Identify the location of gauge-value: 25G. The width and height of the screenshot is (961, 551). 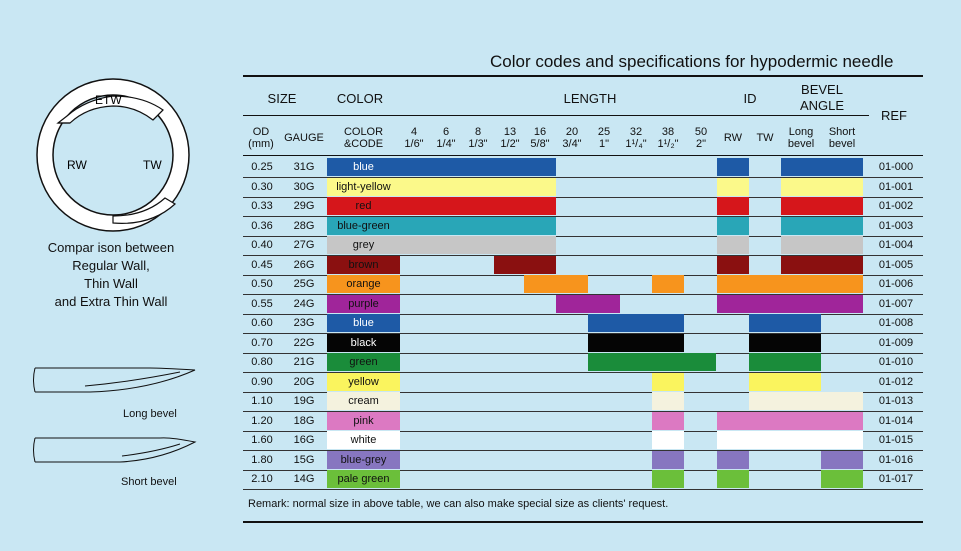
(304, 284).